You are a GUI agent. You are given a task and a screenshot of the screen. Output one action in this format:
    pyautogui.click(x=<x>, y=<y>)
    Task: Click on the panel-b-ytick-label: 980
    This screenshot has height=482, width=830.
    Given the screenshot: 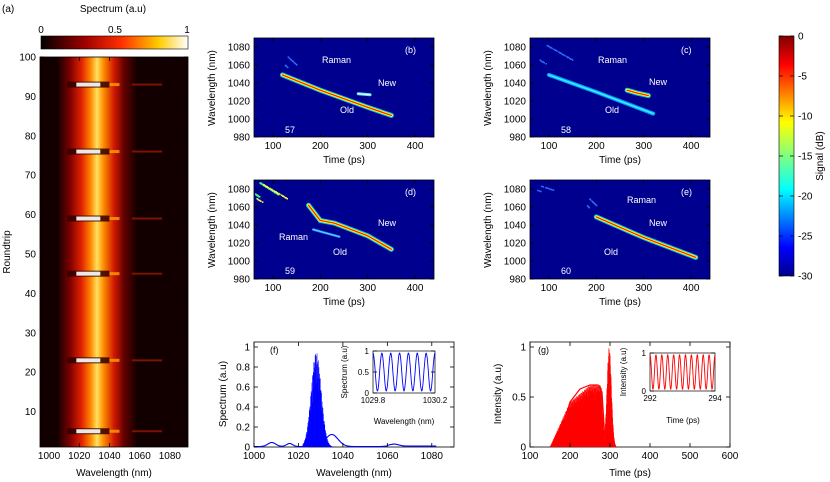 What is the action you would take?
    pyautogui.click(x=241, y=138)
    